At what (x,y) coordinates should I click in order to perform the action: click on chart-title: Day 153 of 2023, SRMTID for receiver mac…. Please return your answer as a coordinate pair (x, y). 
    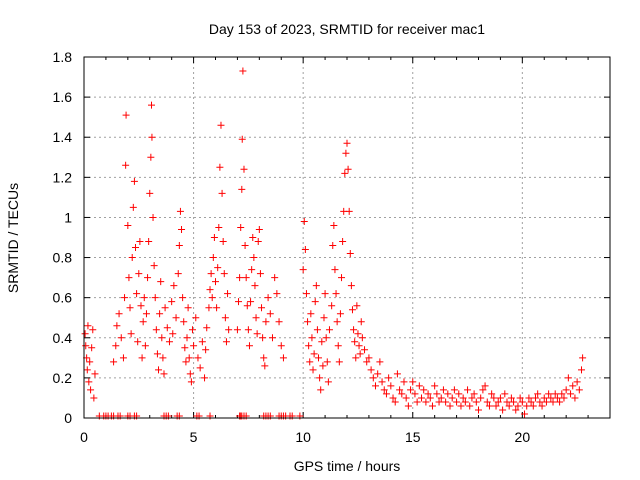
    Looking at the image, I should click on (347, 29).